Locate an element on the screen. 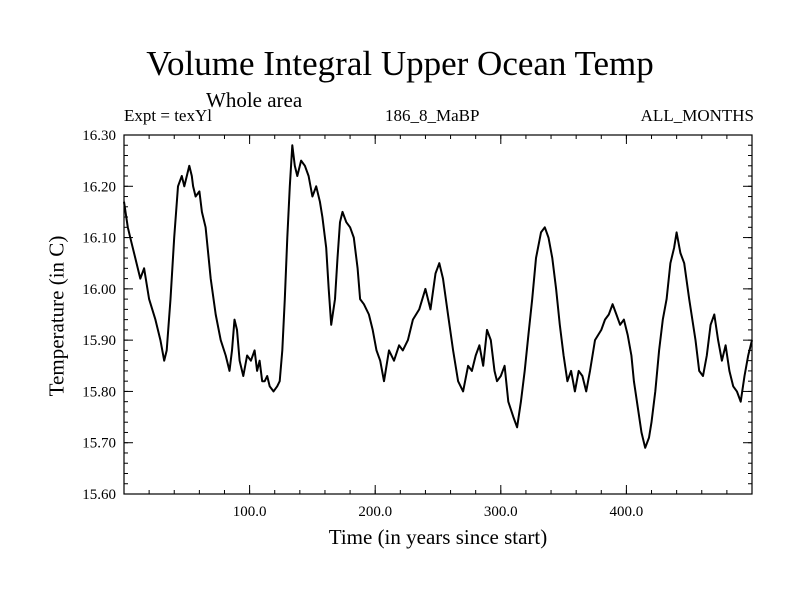  x-tick-label: 100.0 is located at coordinates (250, 512).